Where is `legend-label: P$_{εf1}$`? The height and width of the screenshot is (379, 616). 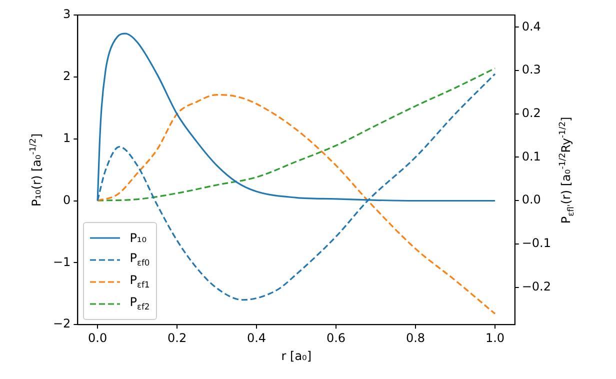
legend-label: P$_{εf1}$ is located at coordinates (140, 281).